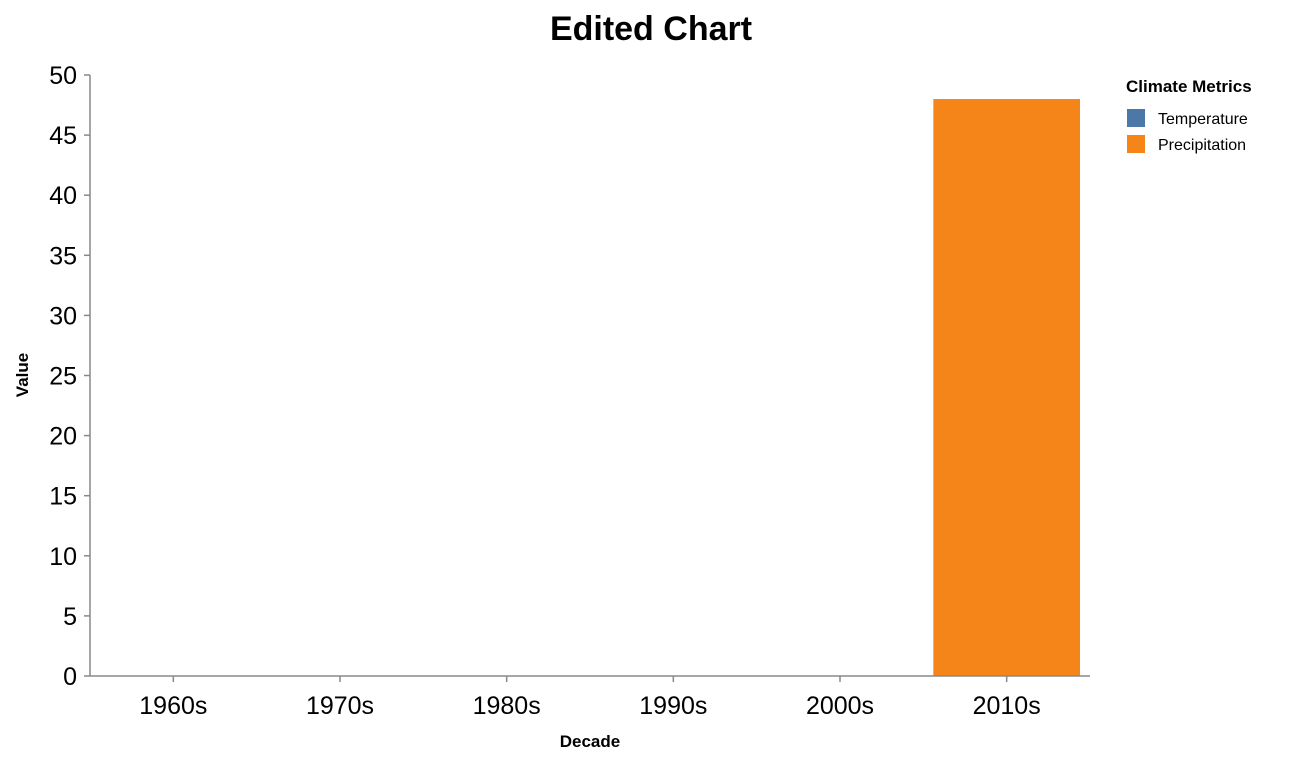 The image size is (1300, 760). Describe the element at coordinates (673, 706) in the screenshot. I see `x-tick-label: 1990s` at that location.